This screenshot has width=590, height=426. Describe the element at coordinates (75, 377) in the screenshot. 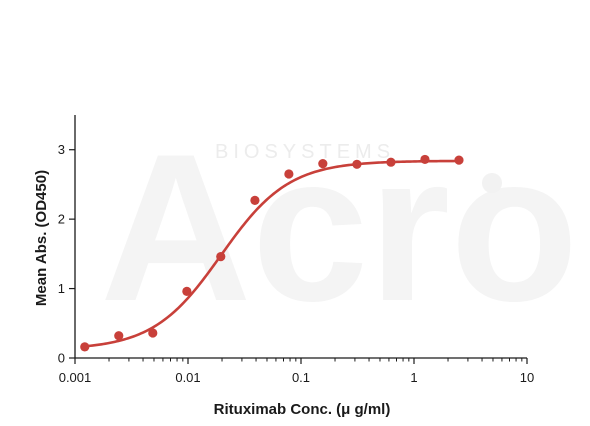

I see `x-tick-label: 0.001` at that location.